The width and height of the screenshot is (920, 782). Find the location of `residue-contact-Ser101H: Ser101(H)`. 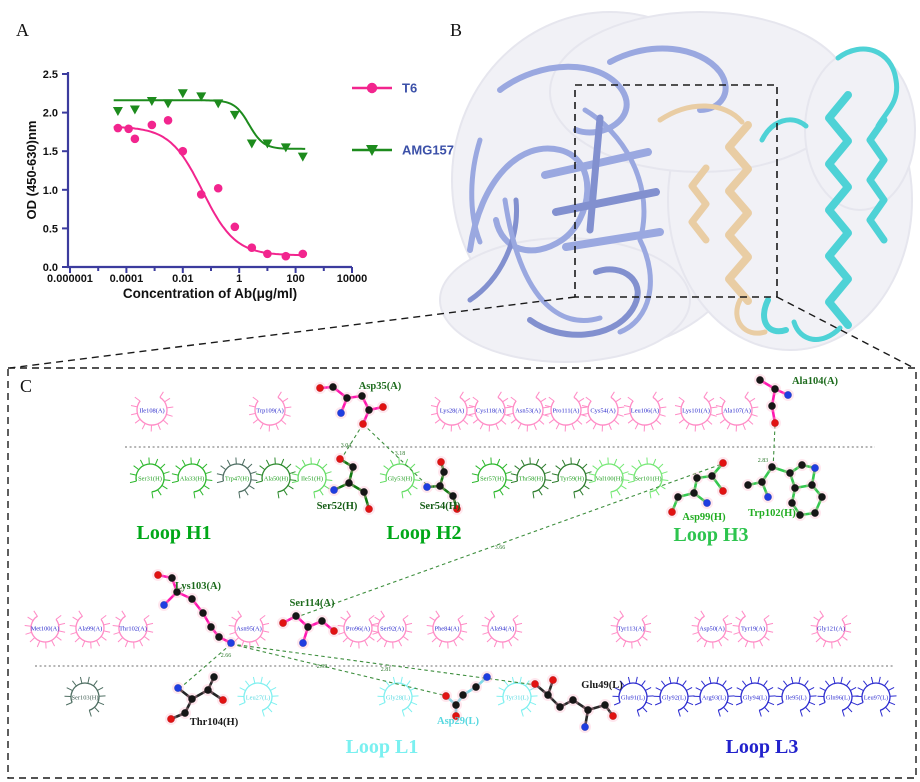

residue-contact-Ser101H: Ser101(H) is located at coordinates (648, 478).